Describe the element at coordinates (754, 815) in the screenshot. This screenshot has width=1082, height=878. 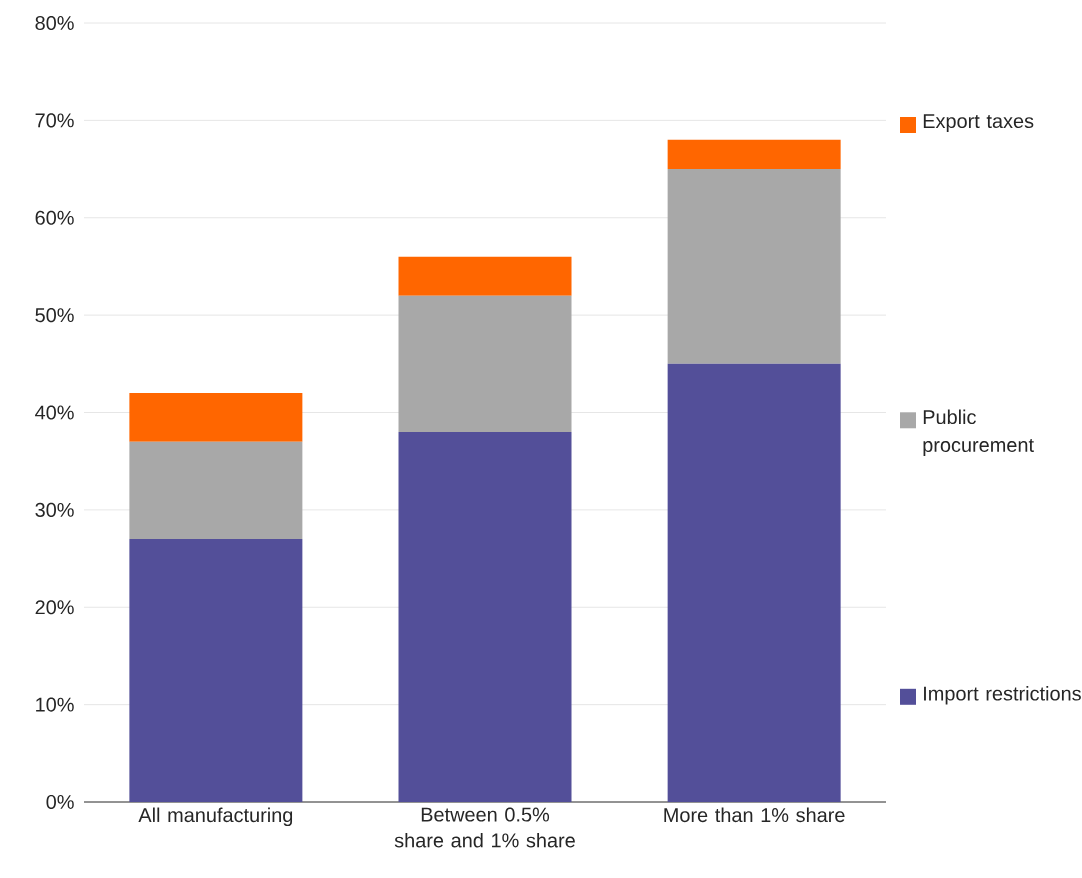
I see `x-tick-label: More than 1% share` at that location.